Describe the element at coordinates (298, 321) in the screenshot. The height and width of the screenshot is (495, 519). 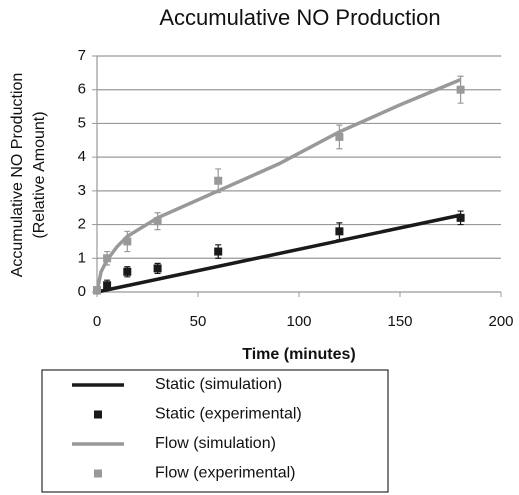
I see `x-tick-label: 100` at that location.